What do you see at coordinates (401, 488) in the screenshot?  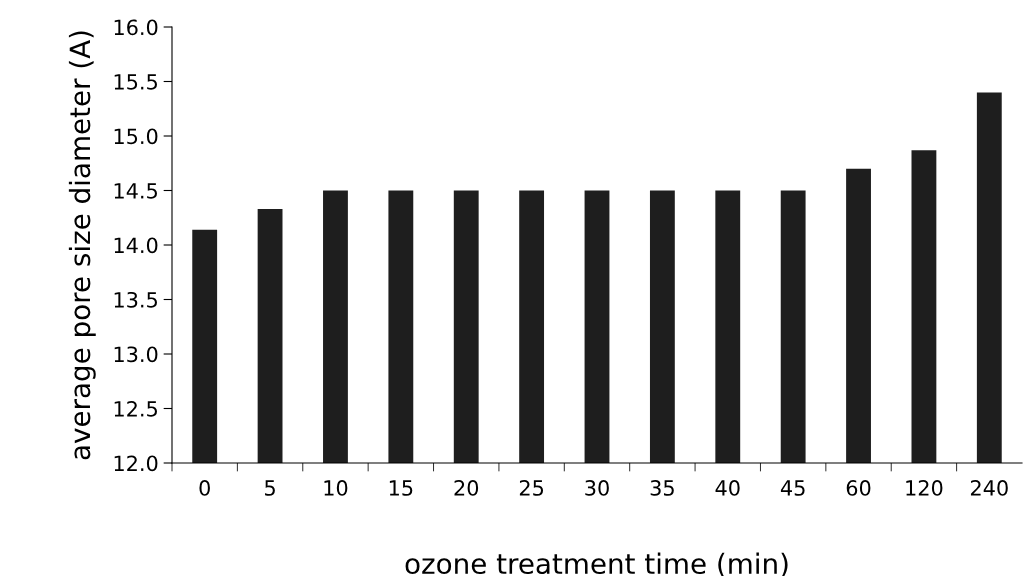 I see `x-tick-label: 15` at bounding box center [401, 488].